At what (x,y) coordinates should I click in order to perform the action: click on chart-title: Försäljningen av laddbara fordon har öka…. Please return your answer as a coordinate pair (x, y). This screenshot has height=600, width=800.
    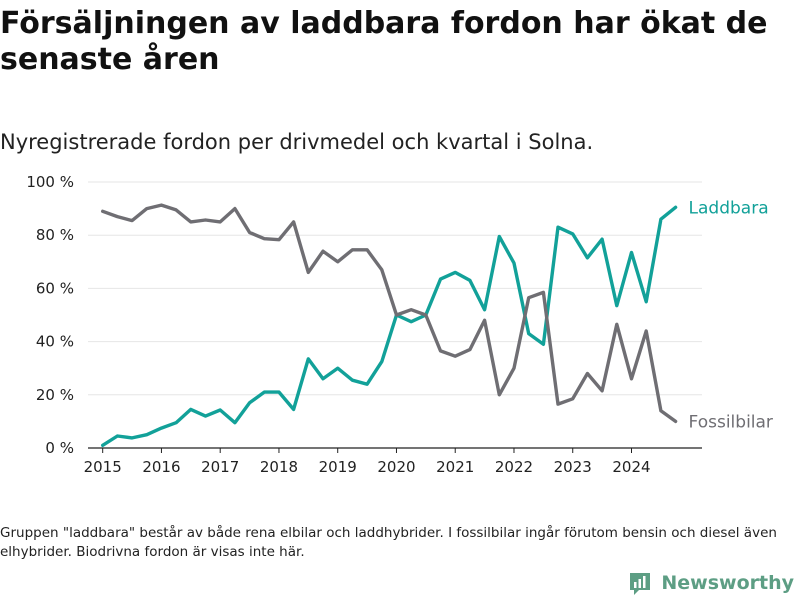
    Looking at the image, I should click on (384, 41).